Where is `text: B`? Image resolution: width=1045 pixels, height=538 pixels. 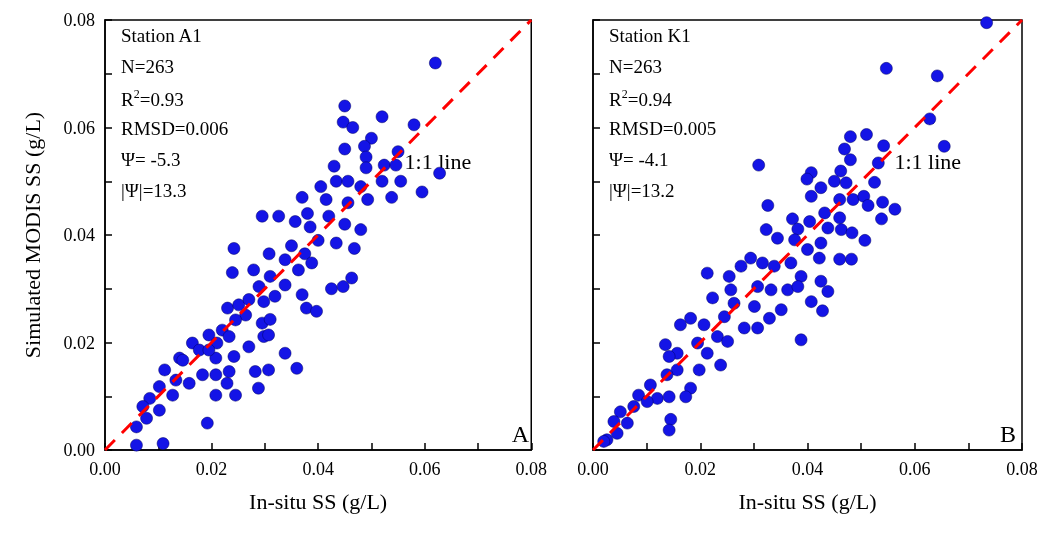 text: B is located at coordinates (1007, 434).